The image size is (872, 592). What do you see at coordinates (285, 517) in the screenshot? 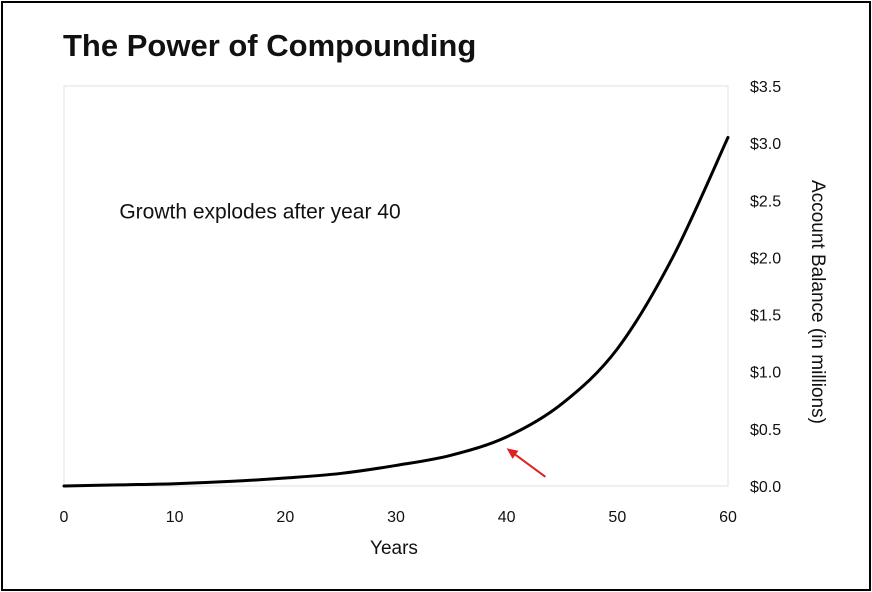
I see `x-tick-label: 20` at bounding box center [285, 517].